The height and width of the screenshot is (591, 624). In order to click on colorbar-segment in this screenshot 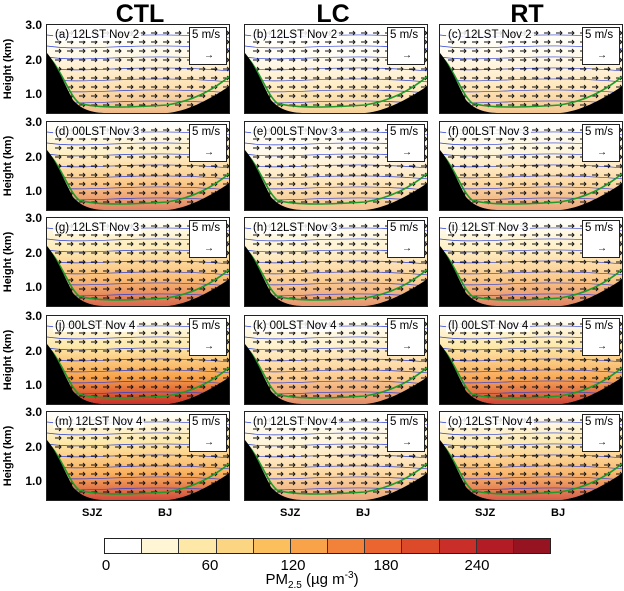, I will do `click(421, 546)`.